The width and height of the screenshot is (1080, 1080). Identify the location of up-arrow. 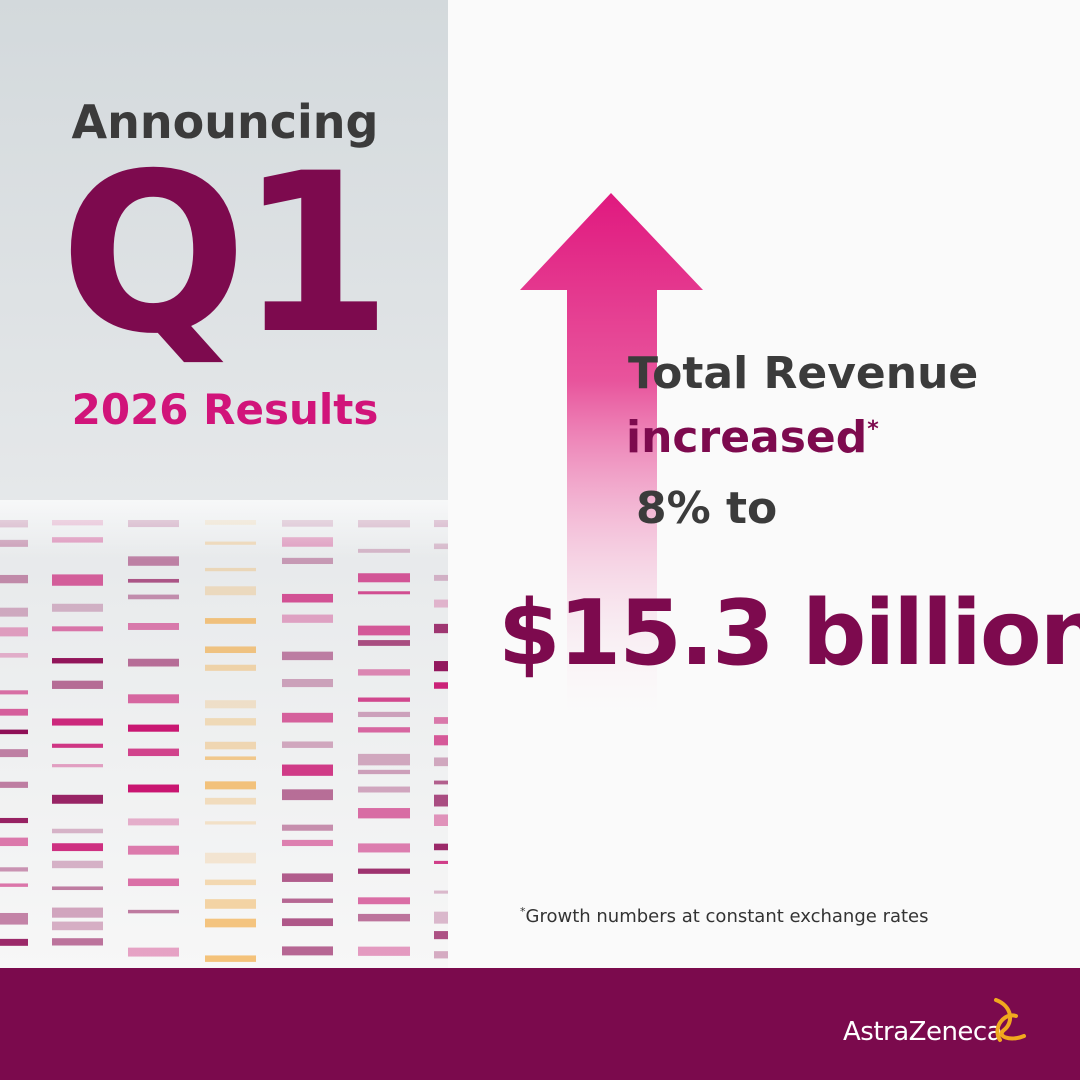
(611, 461).